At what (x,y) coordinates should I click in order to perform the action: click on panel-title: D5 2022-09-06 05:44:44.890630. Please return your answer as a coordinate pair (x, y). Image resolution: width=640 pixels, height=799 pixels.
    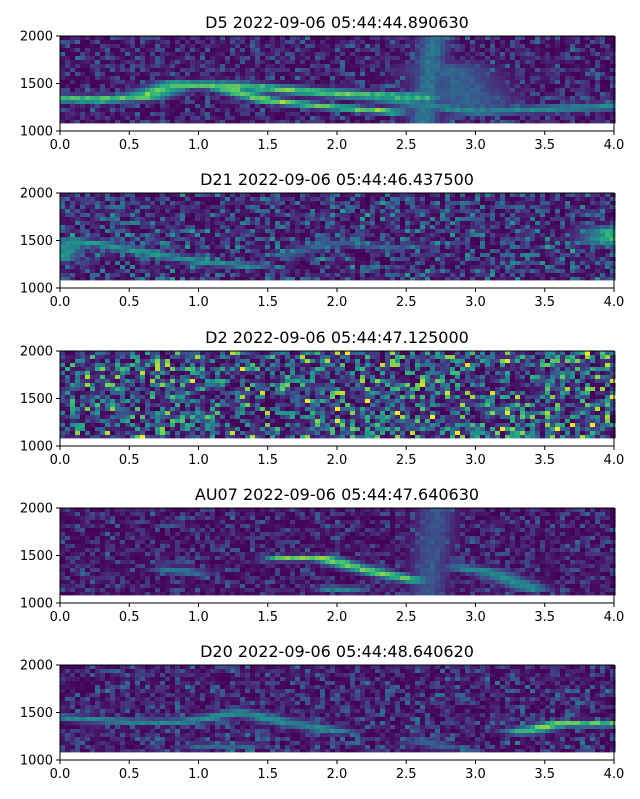
    Looking at the image, I should click on (337, 22).